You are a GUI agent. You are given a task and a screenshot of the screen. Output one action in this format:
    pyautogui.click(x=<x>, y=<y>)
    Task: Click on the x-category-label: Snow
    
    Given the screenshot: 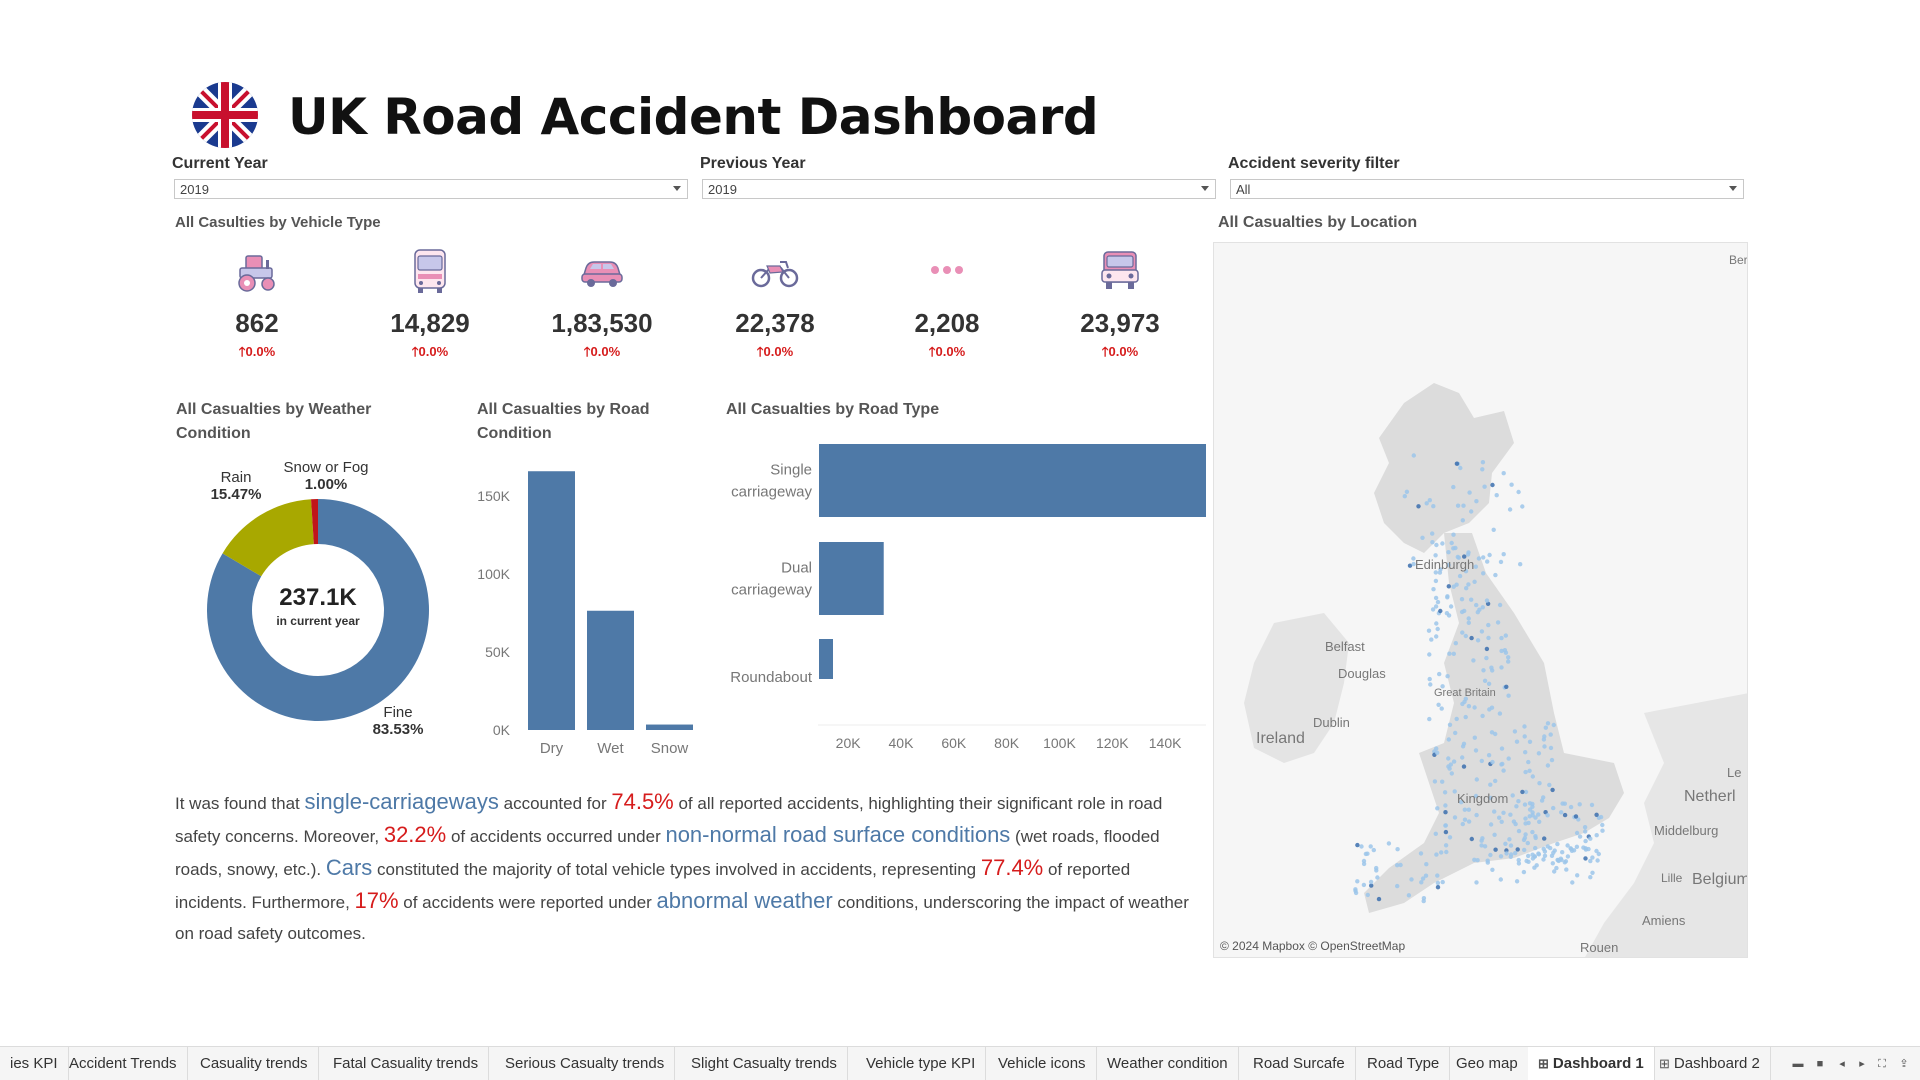 What is the action you would take?
    pyautogui.click(x=670, y=748)
    